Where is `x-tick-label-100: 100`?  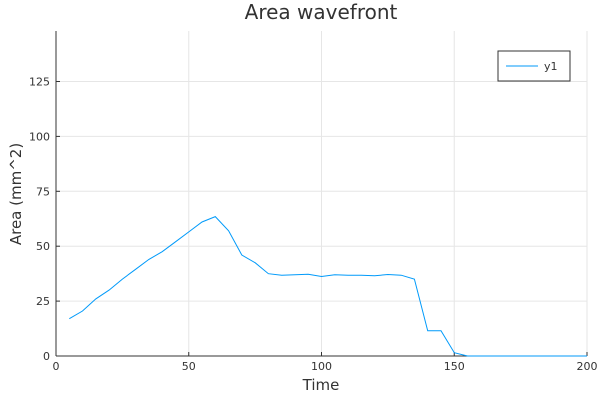 x-tick-label-100: 100 is located at coordinates (321, 366).